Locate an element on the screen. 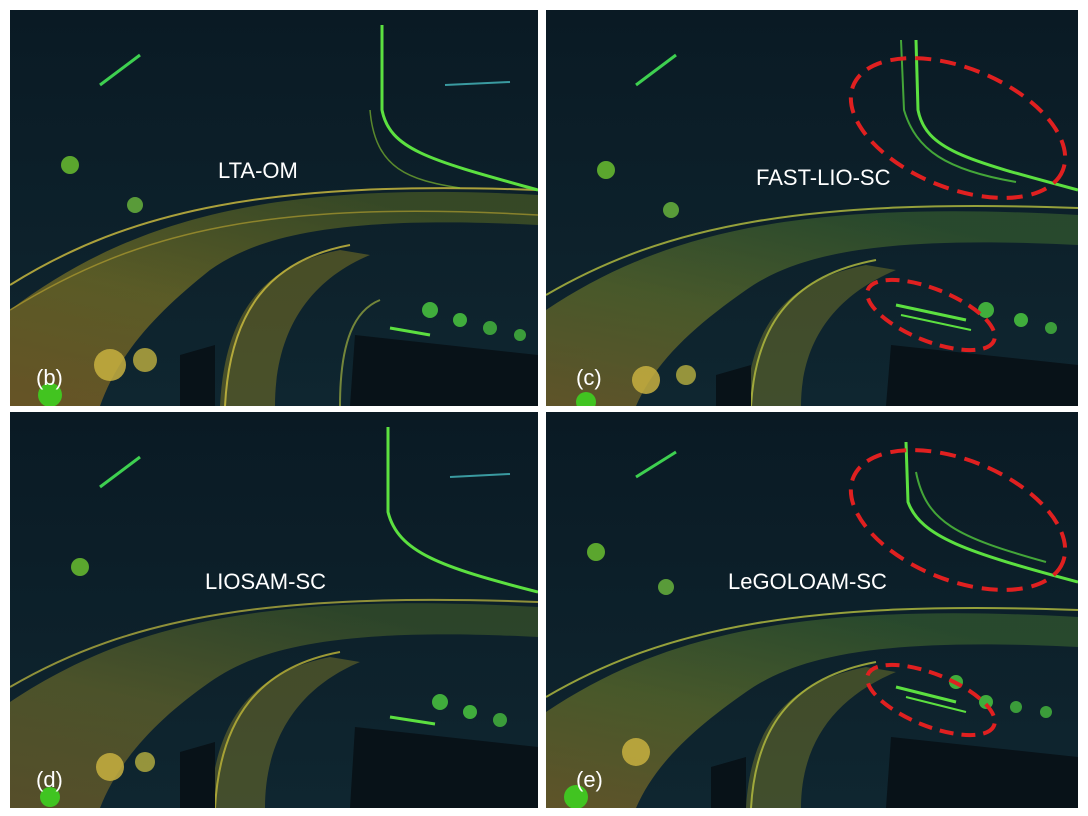 The height and width of the screenshot is (816, 1088). panel-c-title: FAST-LIO-SC is located at coordinates (823, 177).